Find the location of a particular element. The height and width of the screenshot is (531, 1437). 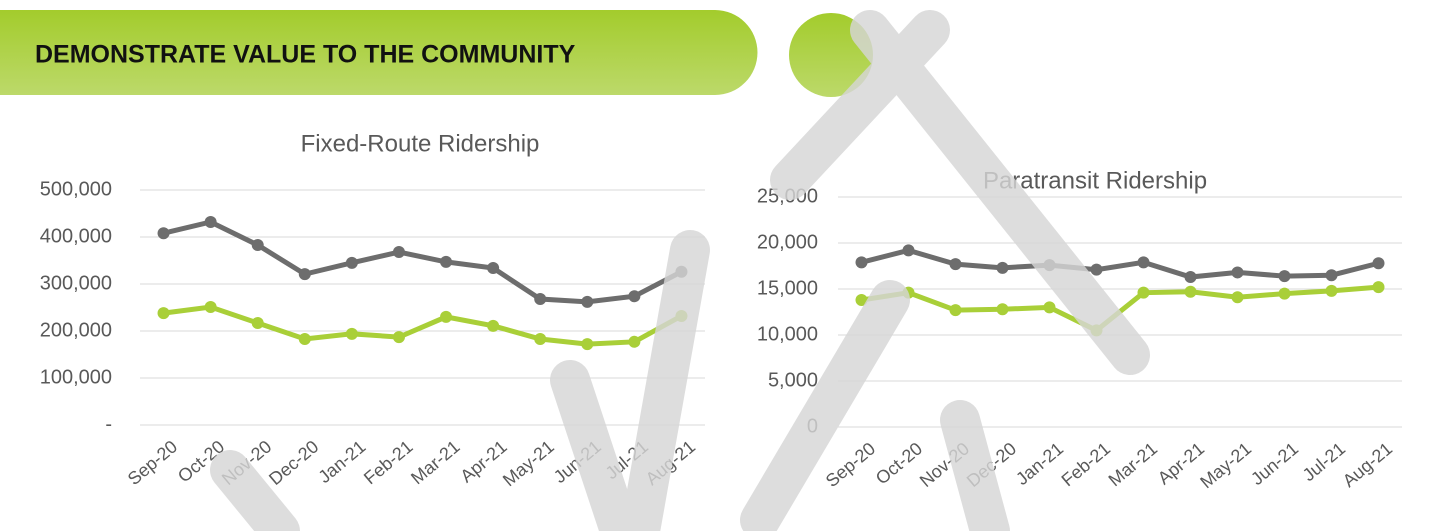

x-tick-label: Oct-20 is located at coordinates (899, 463).